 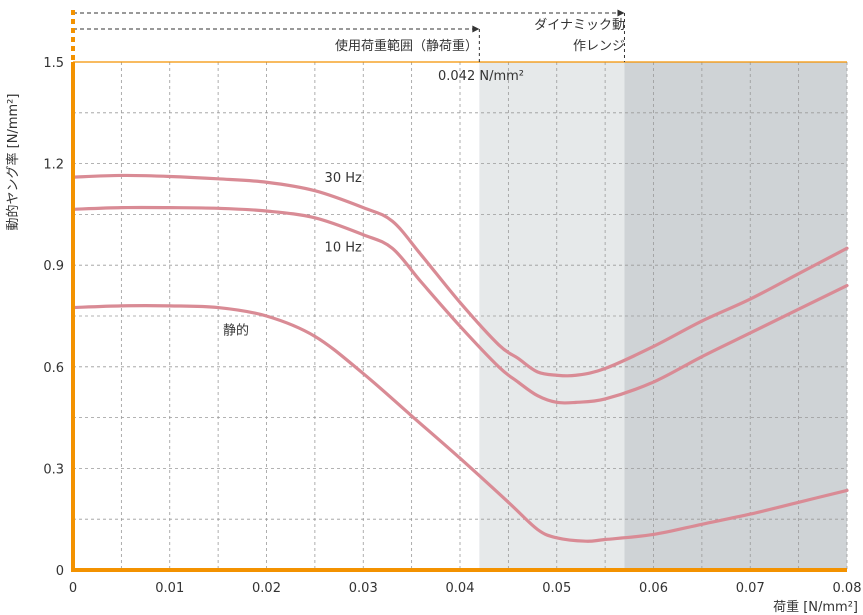 I want to click on y-tick-label: 1.5, so click(x=53, y=63).